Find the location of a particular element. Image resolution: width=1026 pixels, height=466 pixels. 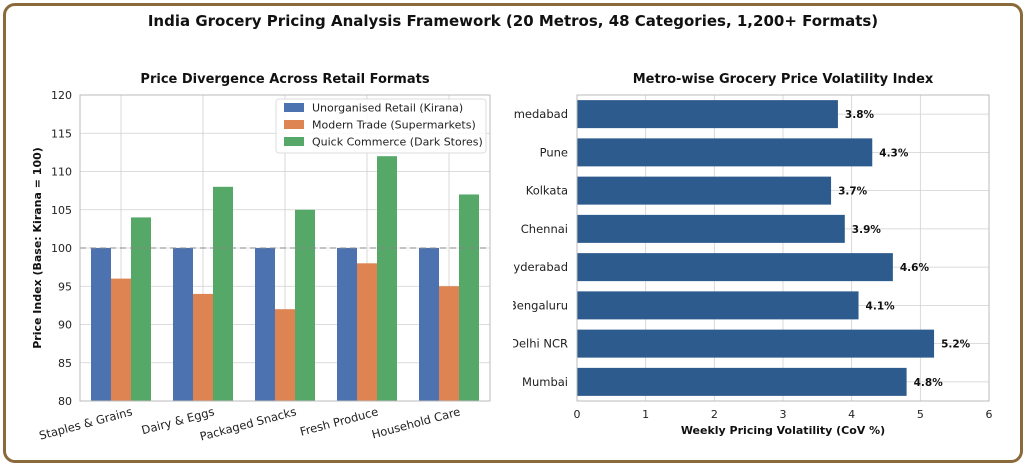

y-tick-label: Bengaluru is located at coordinates (540, 305).